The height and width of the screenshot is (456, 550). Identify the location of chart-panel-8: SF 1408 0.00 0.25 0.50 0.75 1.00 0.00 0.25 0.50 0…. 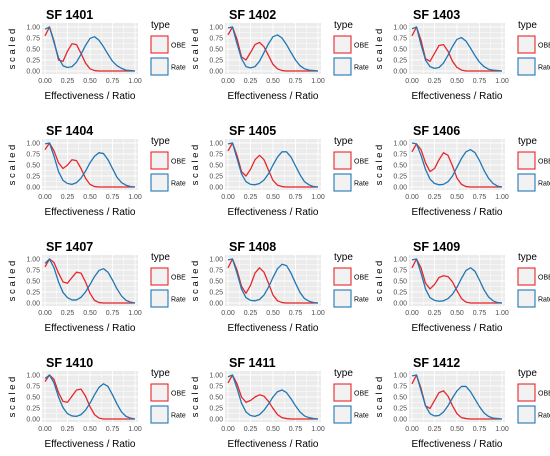
(279, 287).